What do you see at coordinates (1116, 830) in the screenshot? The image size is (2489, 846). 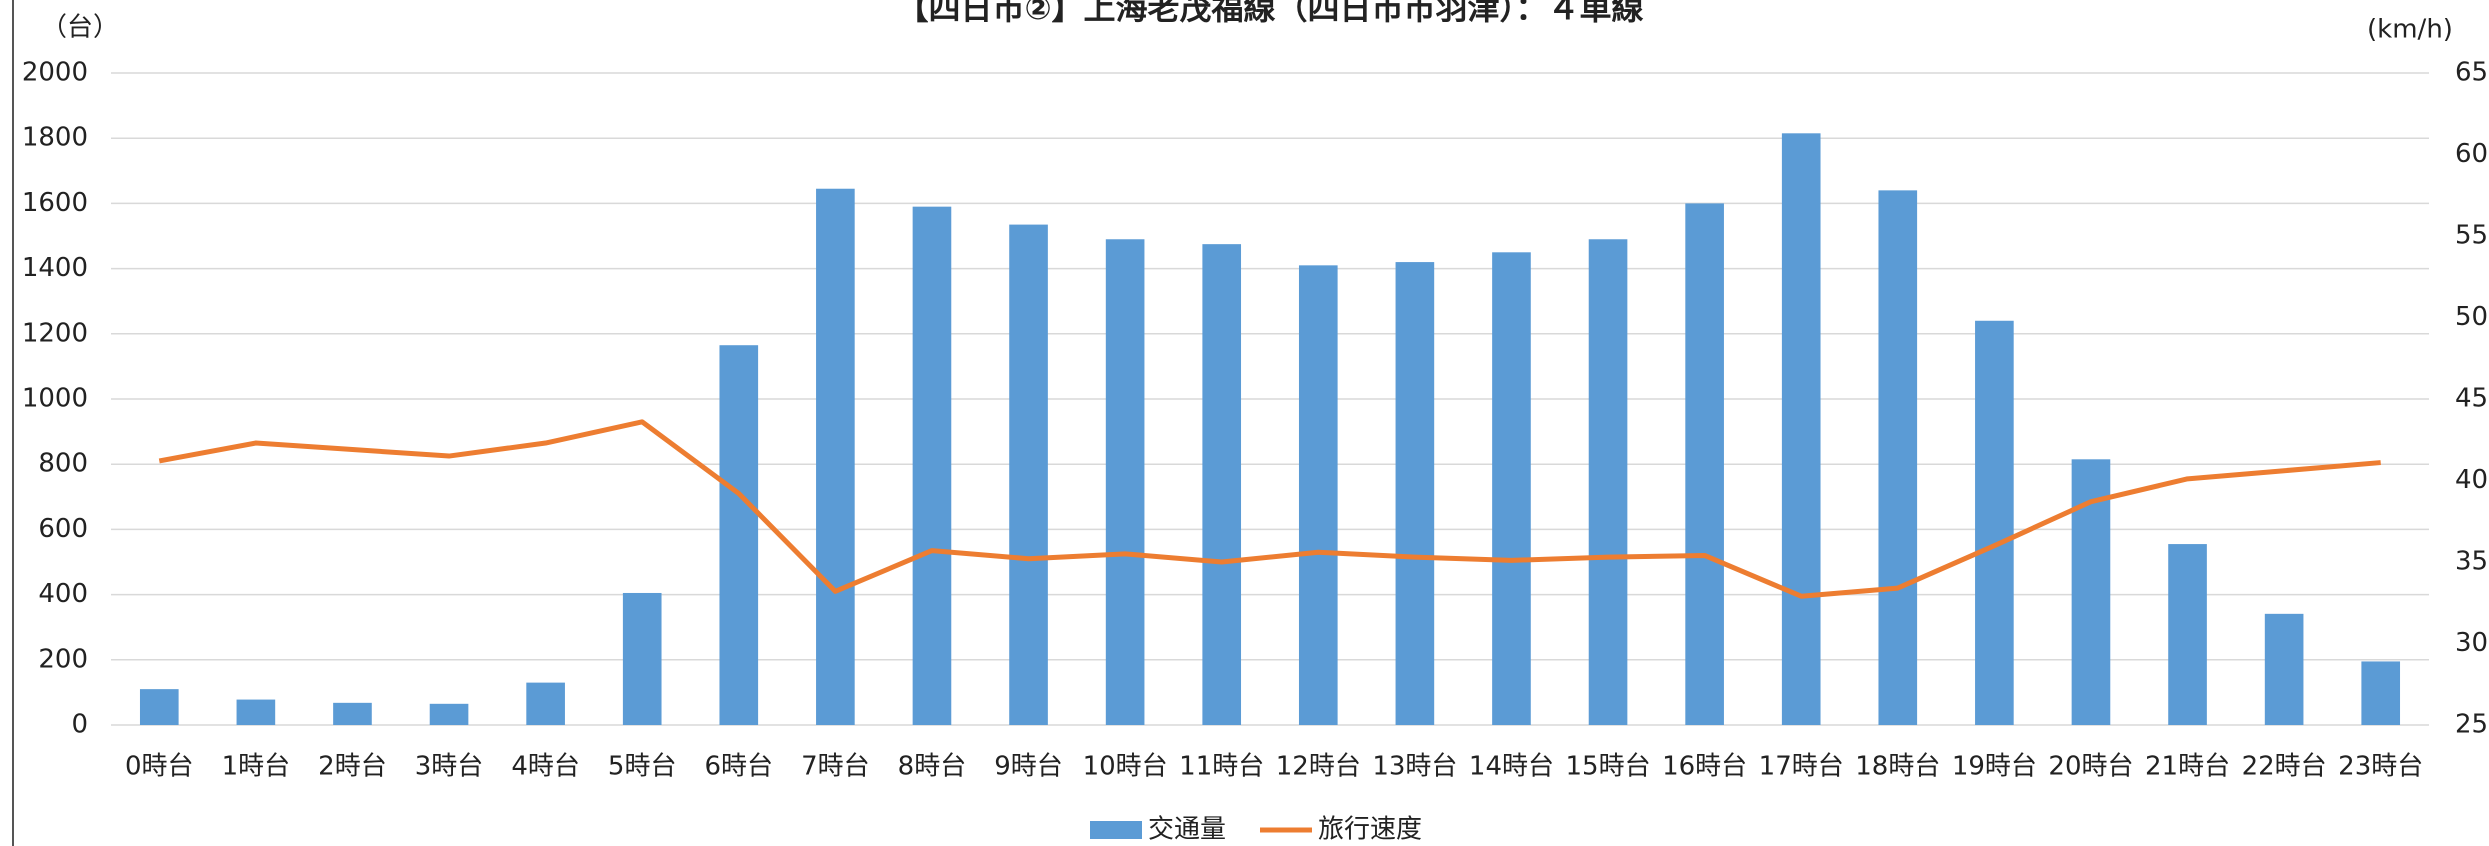 I see `legend-swatch` at bounding box center [1116, 830].